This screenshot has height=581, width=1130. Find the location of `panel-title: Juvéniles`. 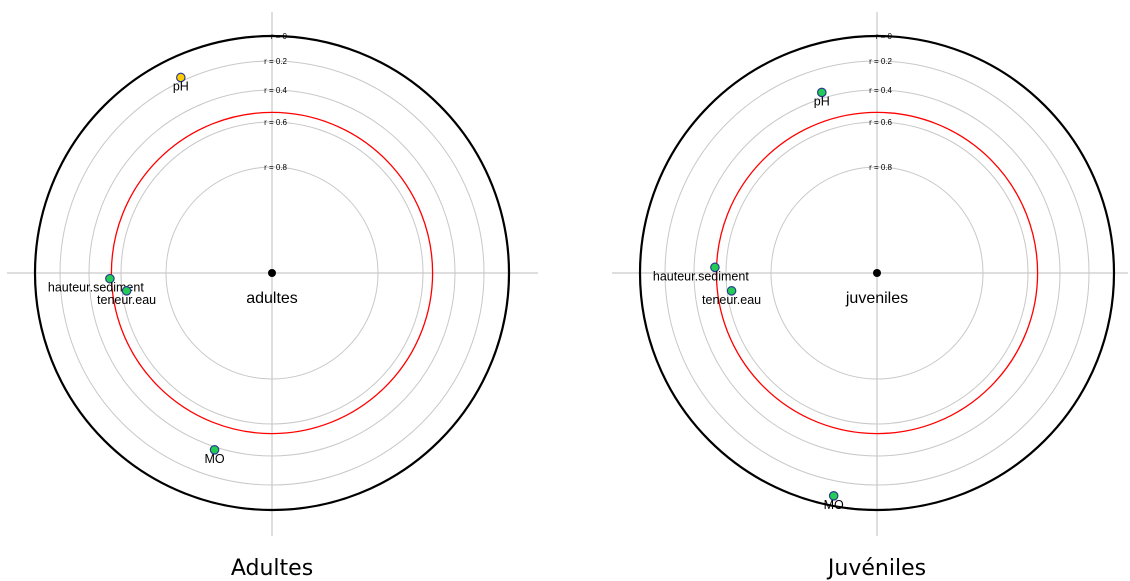

panel-title: Juvéniles is located at coordinates (876, 568).